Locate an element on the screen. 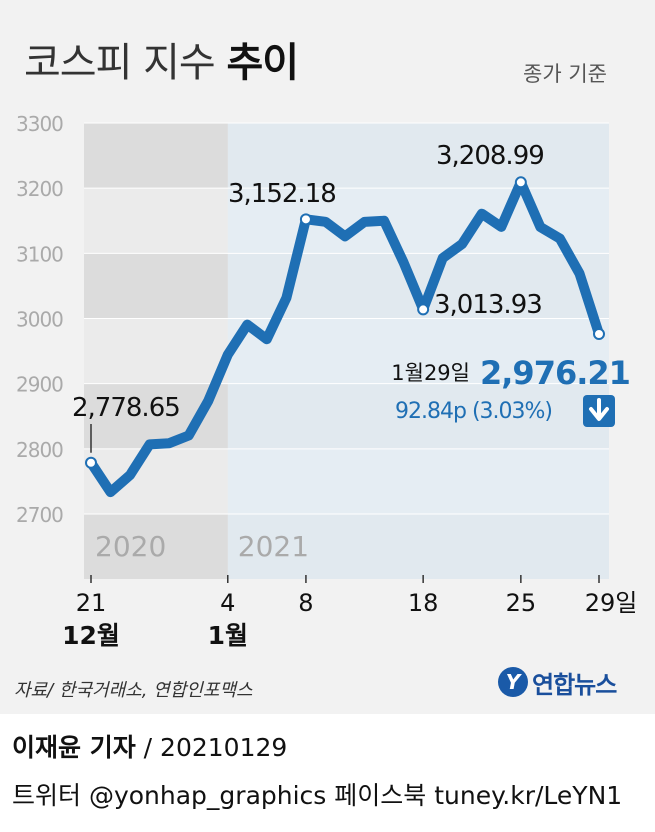  y-tick-label: 2800 is located at coordinates (39, 450).